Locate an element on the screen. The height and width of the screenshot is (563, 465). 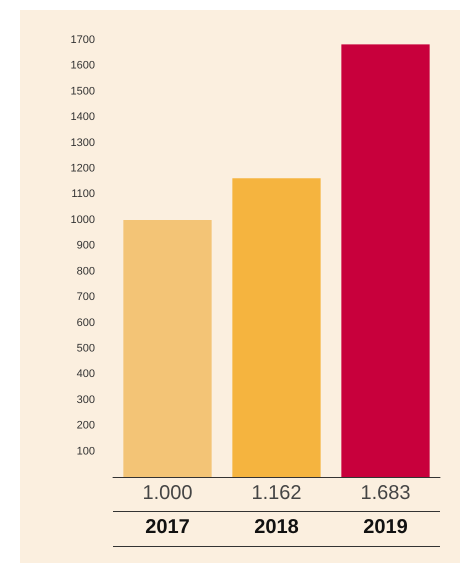
y-tick-label: 800 is located at coordinates (85, 271).